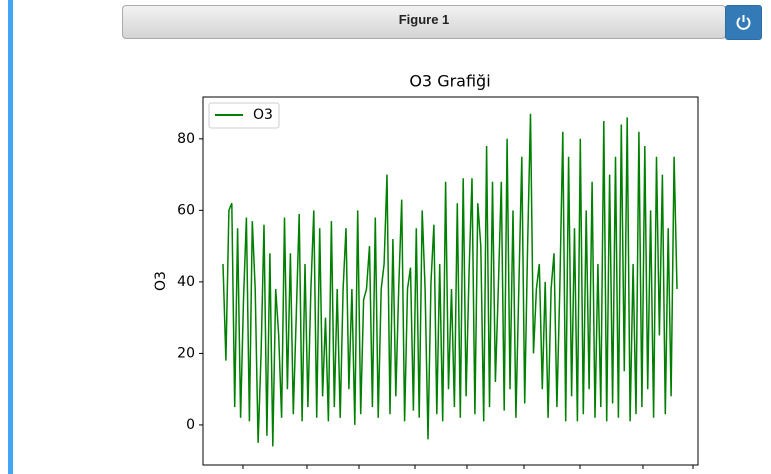 The width and height of the screenshot is (771, 474). Describe the element at coordinates (10, 237) in the screenshot. I see `cell-indicator` at that location.